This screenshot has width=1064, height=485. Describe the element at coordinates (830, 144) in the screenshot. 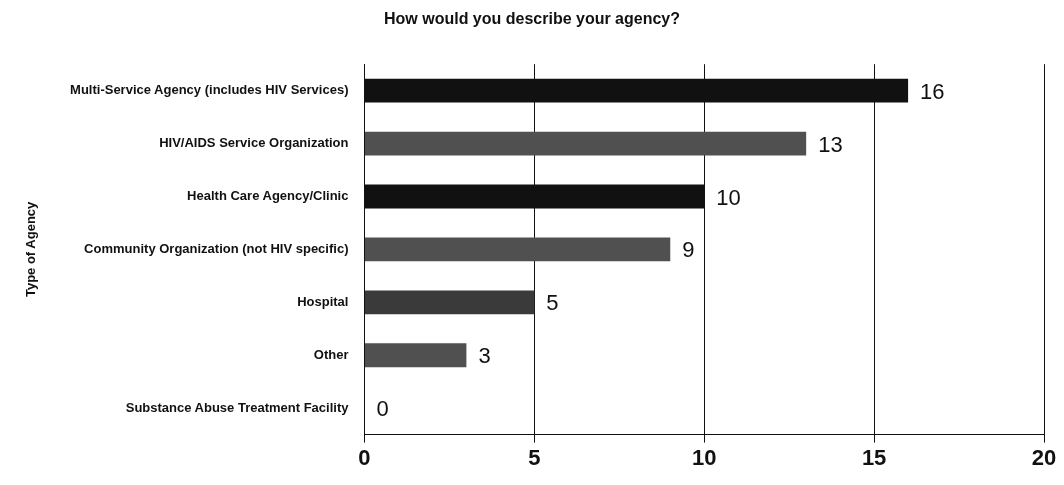

I see `data-label: 13` at that location.